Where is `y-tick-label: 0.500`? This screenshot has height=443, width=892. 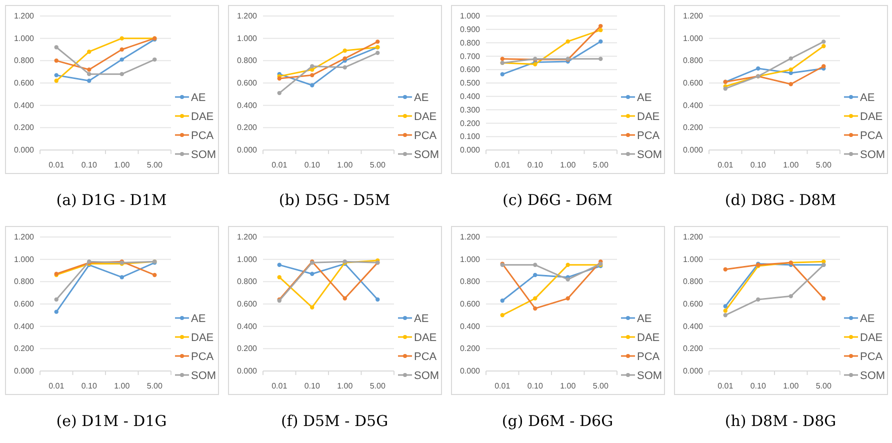 y-tick-label: 0.500 is located at coordinates (470, 83).